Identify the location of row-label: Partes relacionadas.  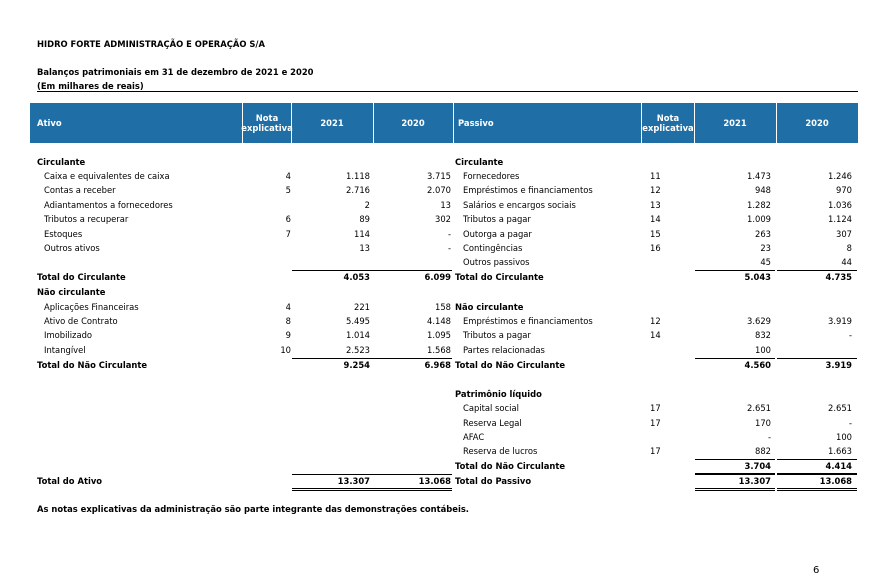
(504, 350).